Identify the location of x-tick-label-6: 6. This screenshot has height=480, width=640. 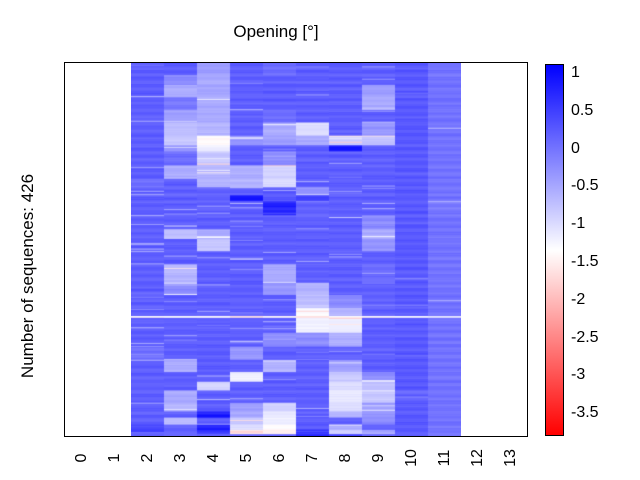
(279, 458).